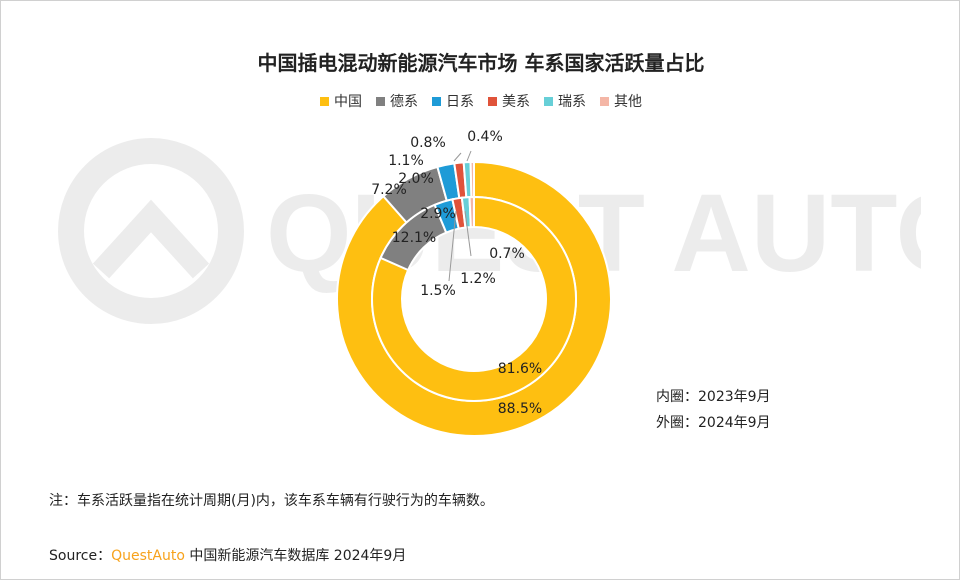 The image size is (960, 580). What do you see at coordinates (295, 556) in the screenshot?
I see `source-suffix: 中国新能源汽车数据库 2024年9月` at bounding box center [295, 556].